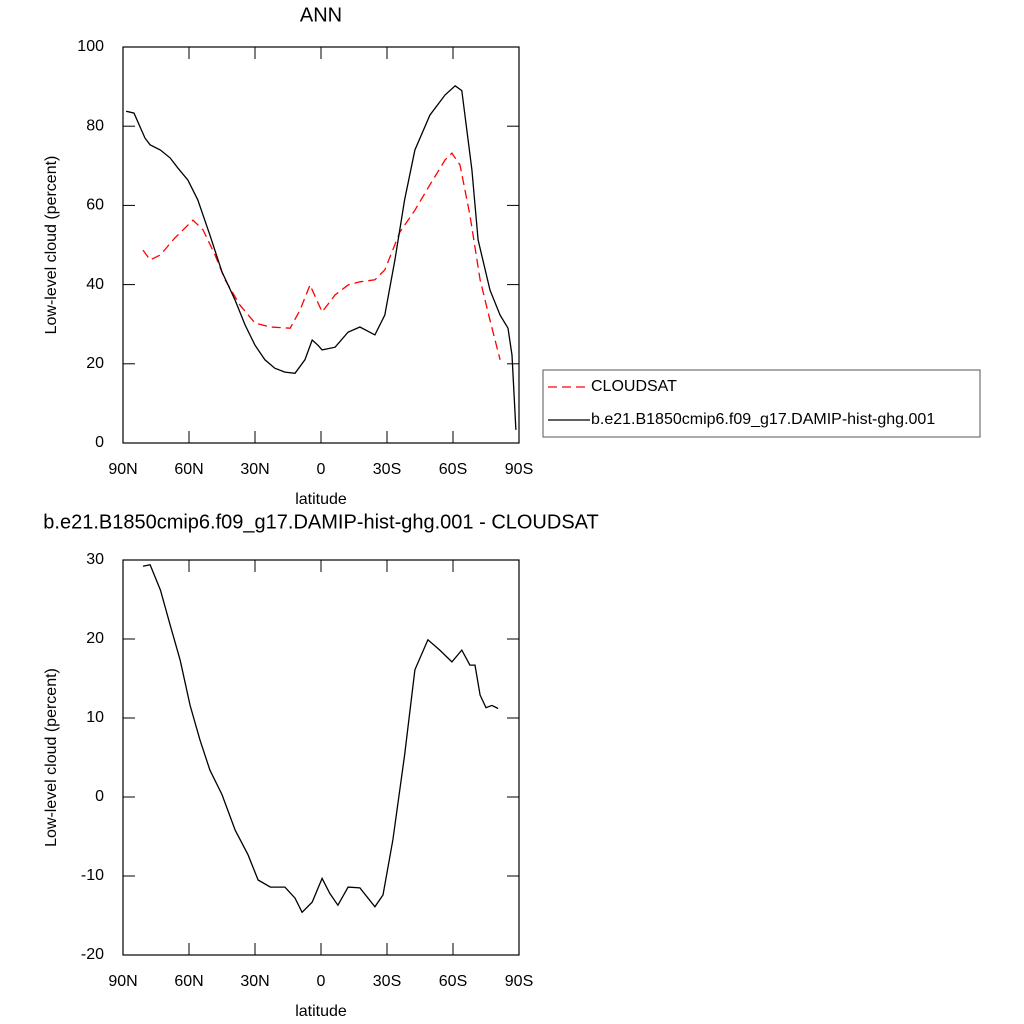 The image size is (1024, 1024). I want to click on y-tick-label: 10, so click(95, 717).